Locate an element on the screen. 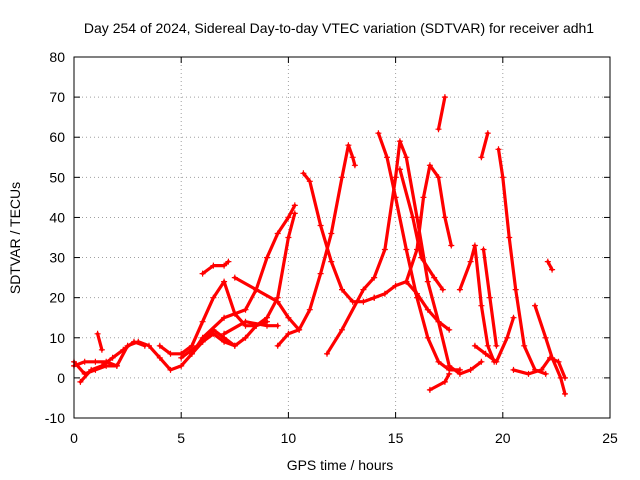  y-tick-label: 20 is located at coordinates (57, 298).